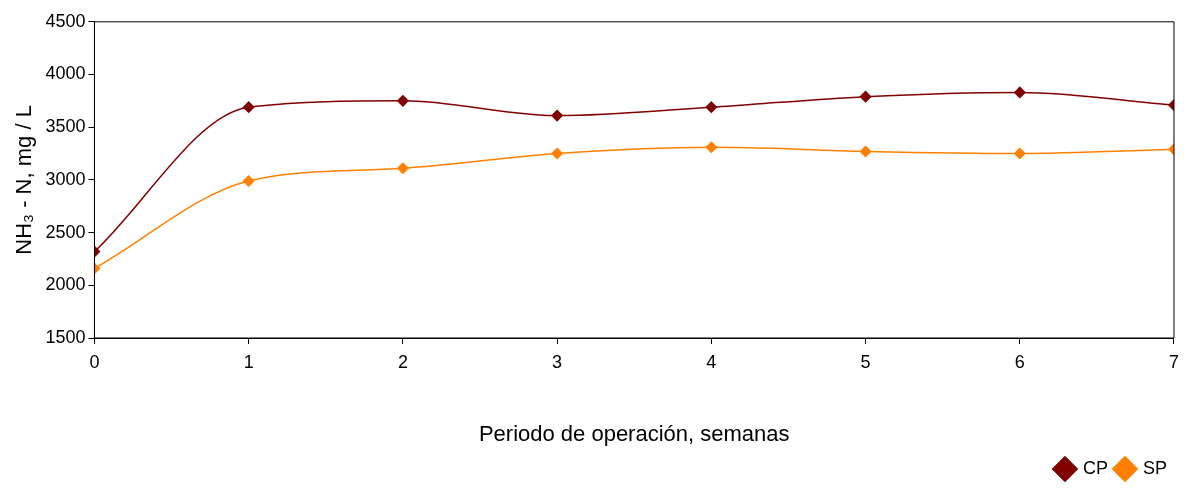 This screenshot has height=496, width=1195. What do you see at coordinates (1173, 361) in the screenshot?
I see `x-tick-label: 7` at bounding box center [1173, 361].